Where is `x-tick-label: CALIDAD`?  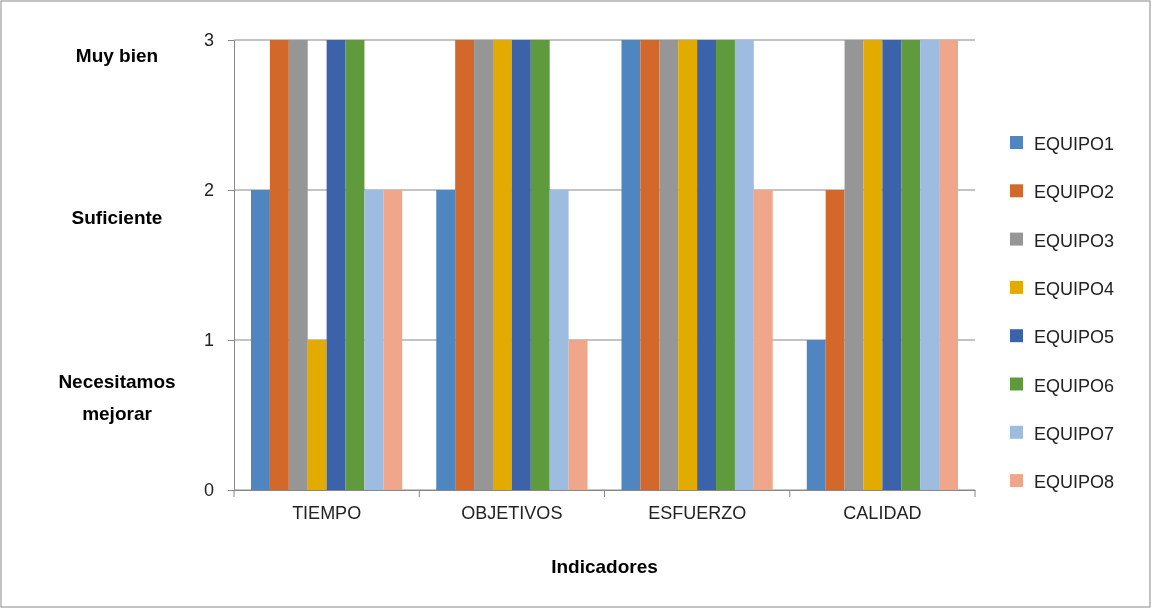
x-tick-label: CALIDAD is located at coordinates (882, 512).